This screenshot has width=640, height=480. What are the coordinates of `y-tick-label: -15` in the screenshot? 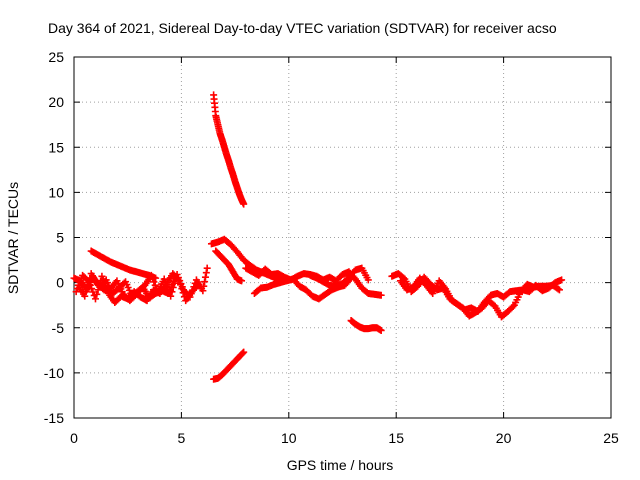 It's located at (54, 418).